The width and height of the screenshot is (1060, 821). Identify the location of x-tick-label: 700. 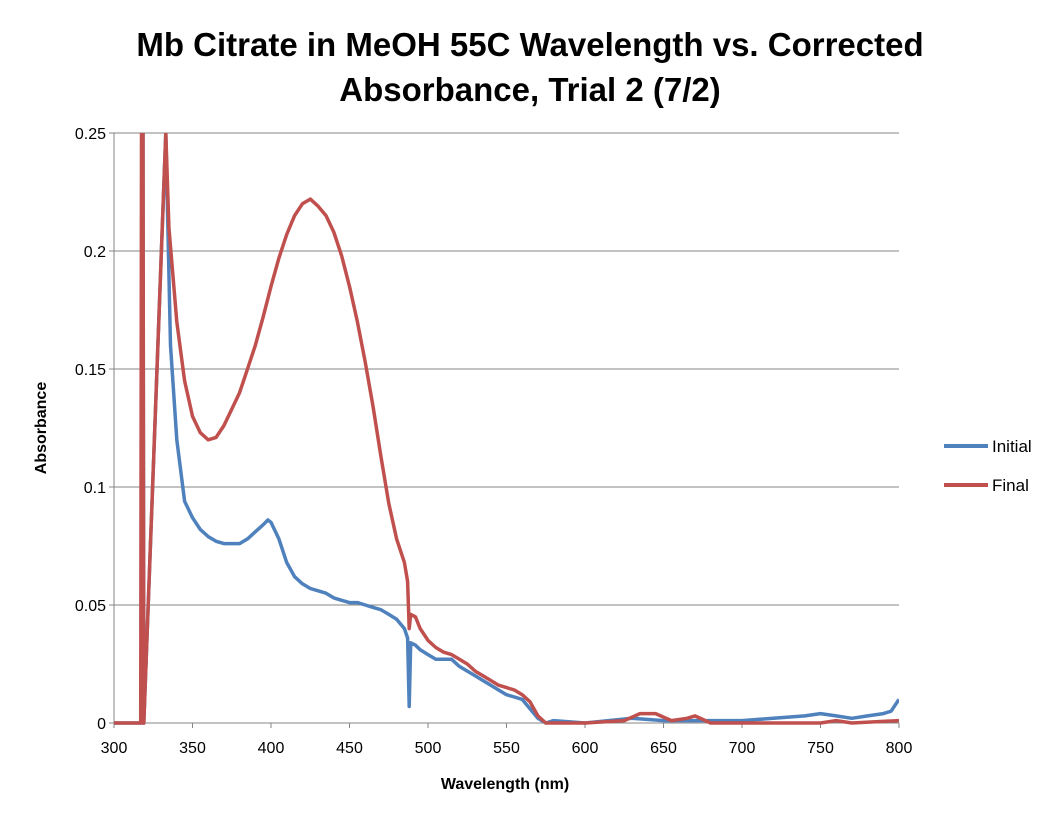
(742, 748).